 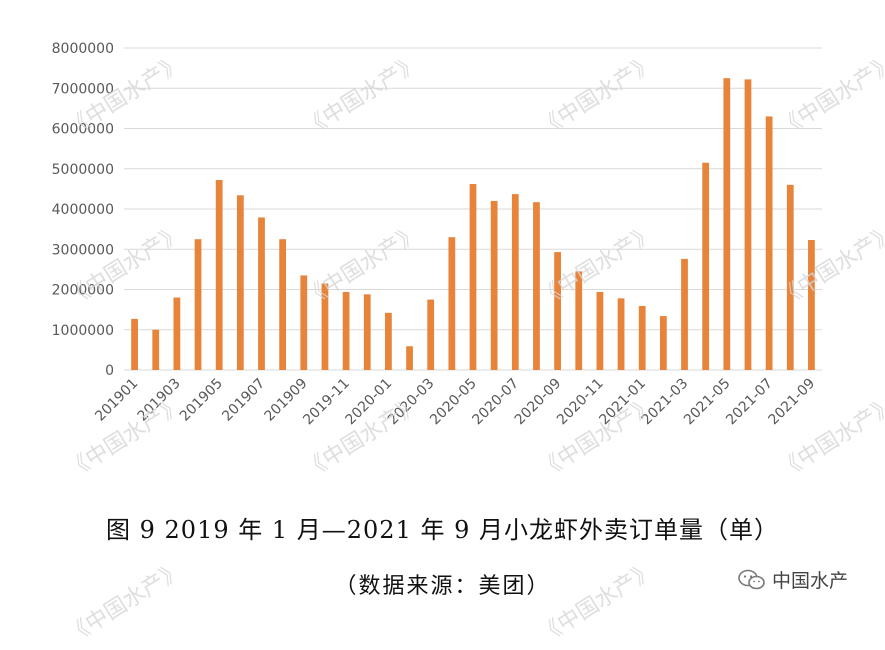 I want to click on x-tick-label: 201907, so click(x=243, y=400).